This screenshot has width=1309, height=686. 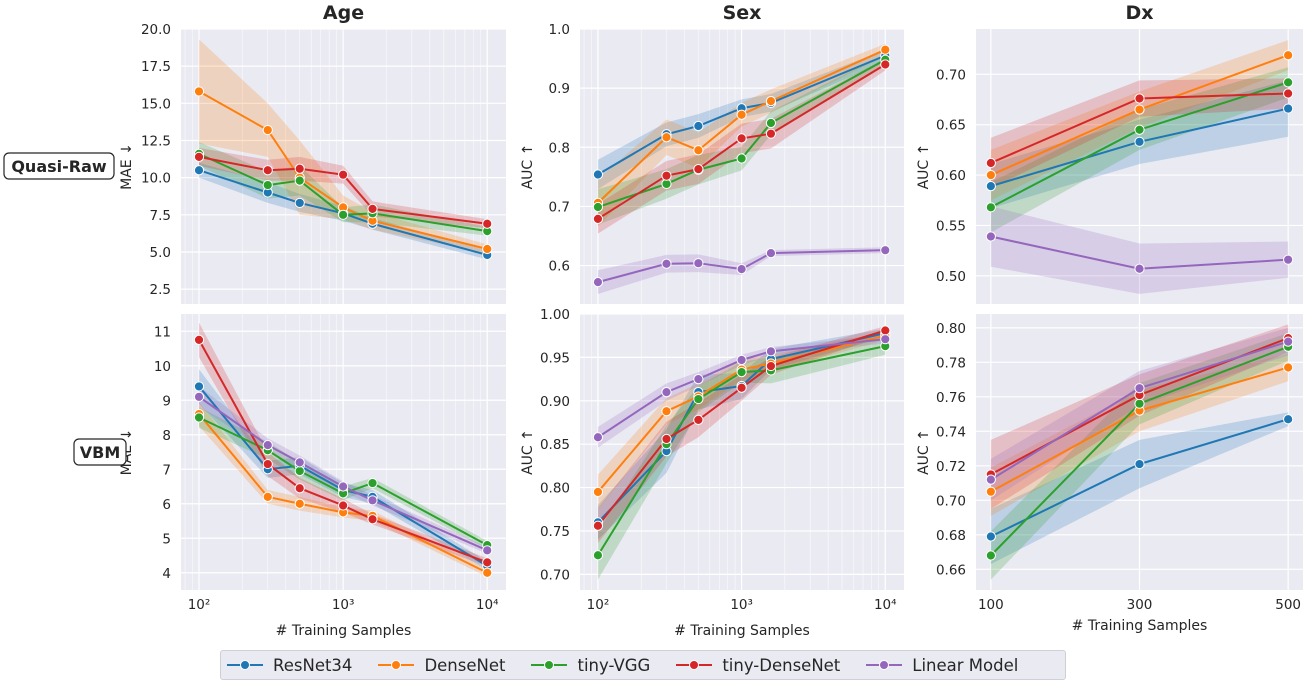 What do you see at coordinates (555, 532) in the screenshot?
I see `y-tick-label: 0.75` at bounding box center [555, 532].